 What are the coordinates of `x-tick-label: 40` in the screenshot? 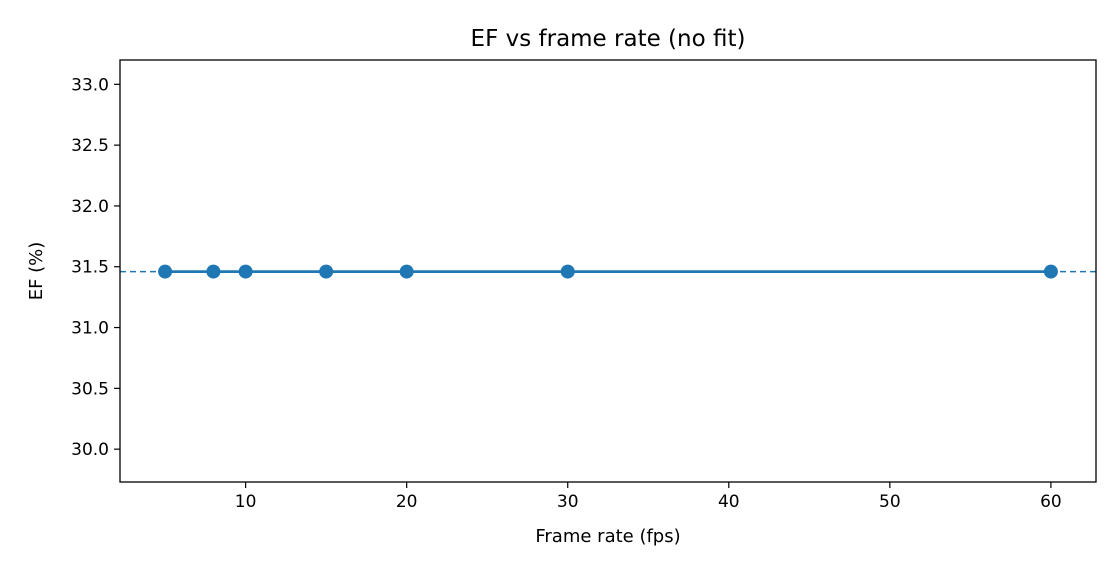 It's located at (729, 502).